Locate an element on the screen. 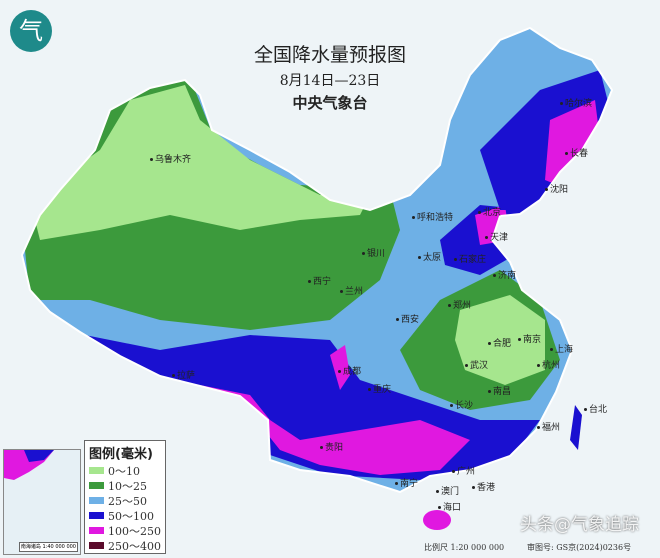 This screenshot has width=660, height=558. city-label: 石家庄 is located at coordinates (470, 258).